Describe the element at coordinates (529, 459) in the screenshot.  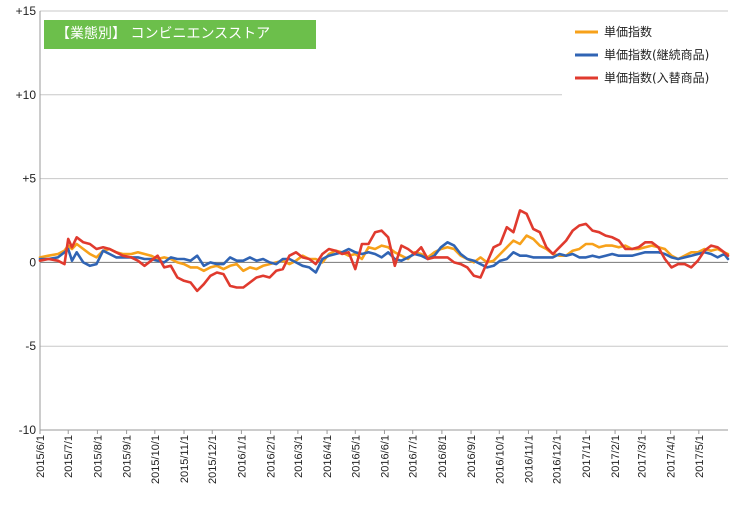
I see `x-tick-label: 2016/11/1` at that location.